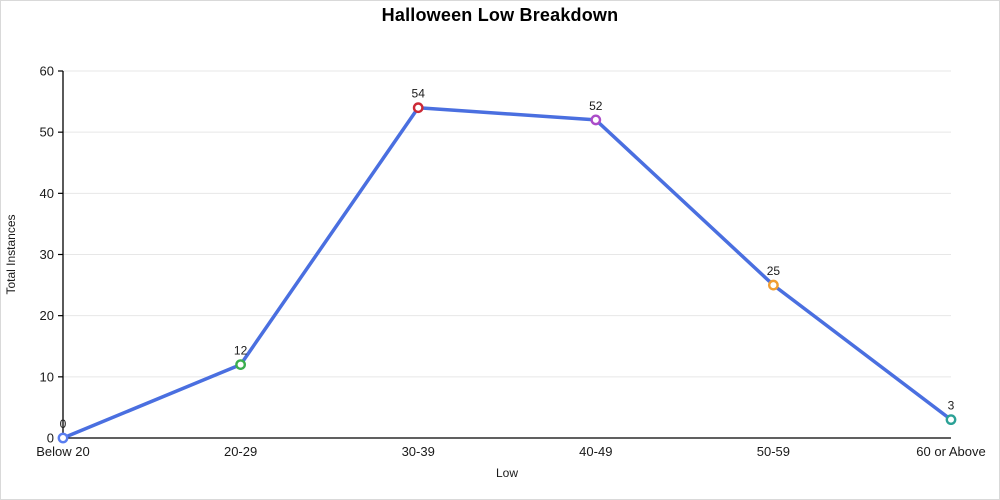 This screenshot has width=1000, height=500. I want to click on y-tick-label-10: 10, so click(47, 376).